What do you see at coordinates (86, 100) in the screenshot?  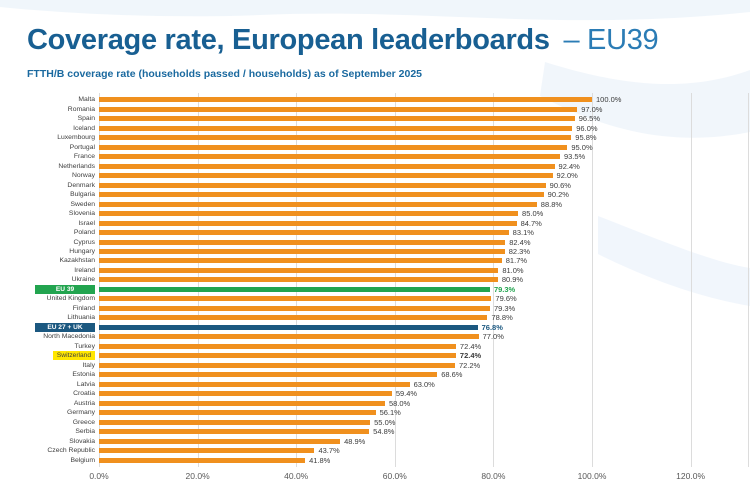 I see `row-label: Malta` at bounding box center [86, 100].